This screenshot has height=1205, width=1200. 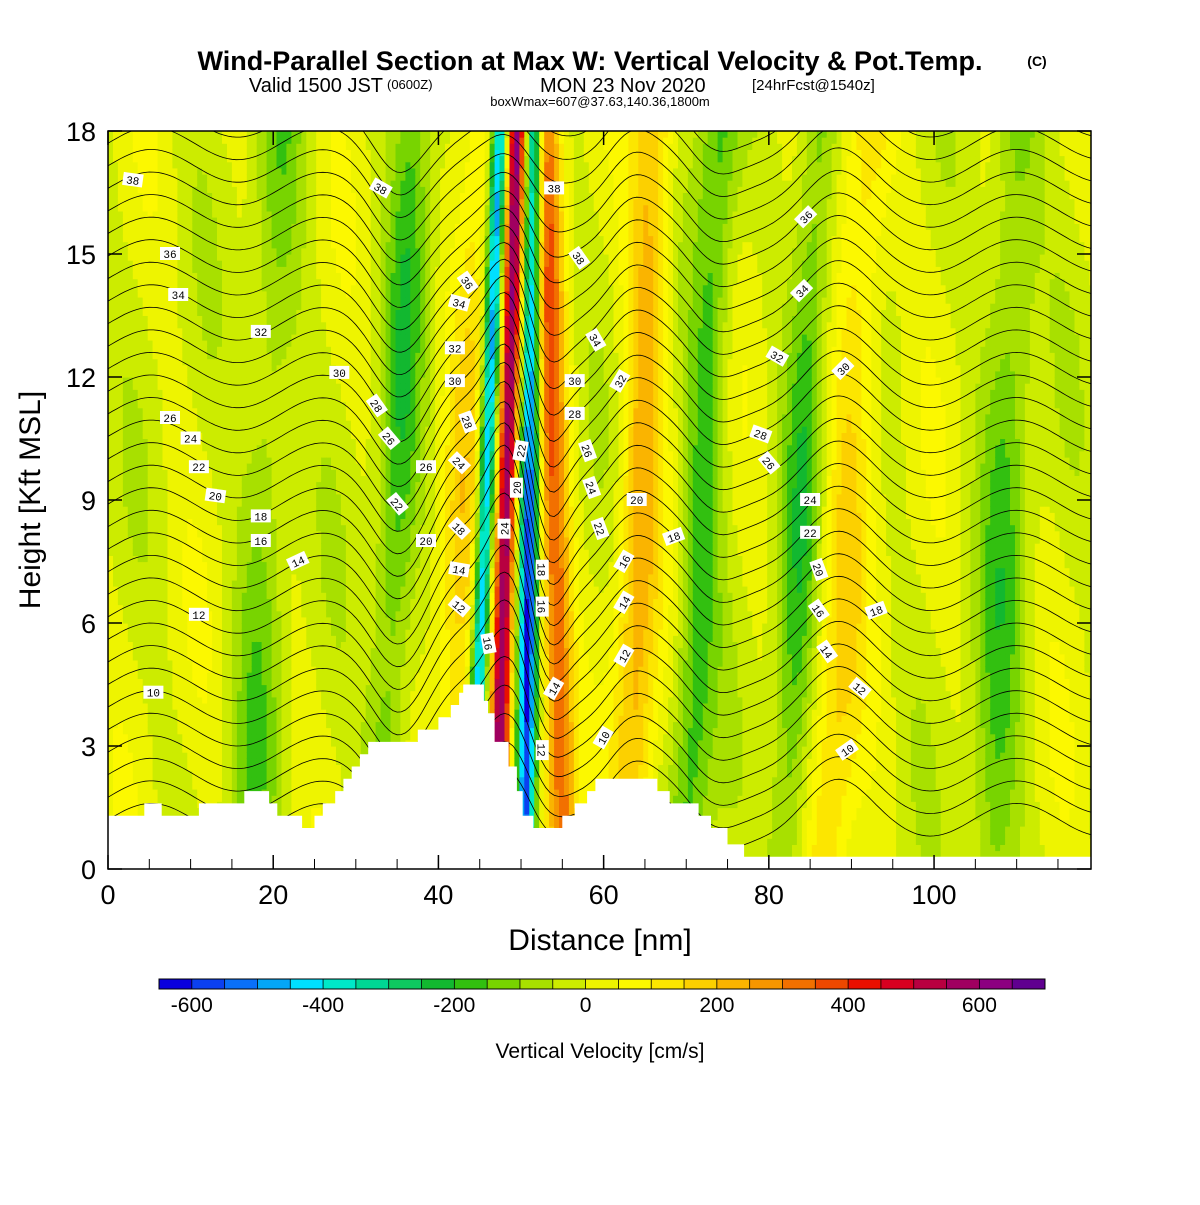 What do you see at coordinates (88, 747) in the screenshot?
I see `y-tick-label: 3` at bounding box center [88, 747].